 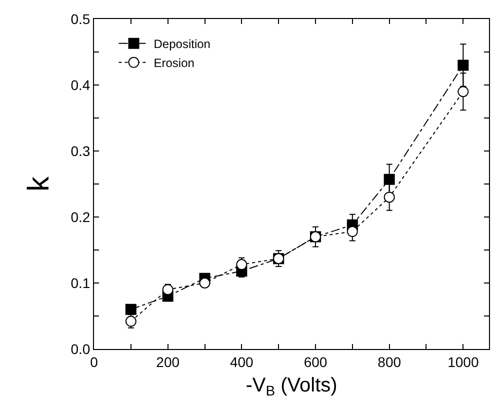 I want to click on y-tick-label: 0.4, so click(x=80, y=84).